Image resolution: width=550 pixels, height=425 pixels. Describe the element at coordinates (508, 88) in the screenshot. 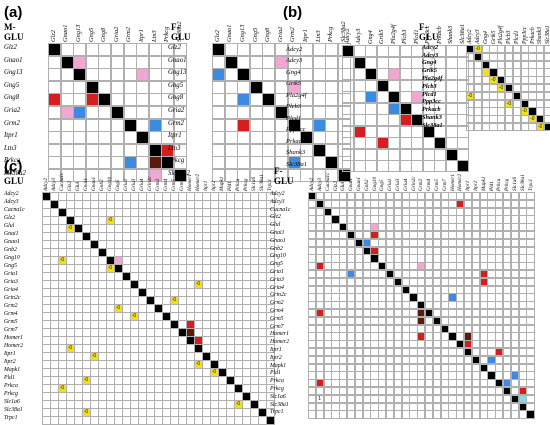

I see `correlation-matrix: -0 -0 -0 -0 -0 -0 -0 -0` at that location.